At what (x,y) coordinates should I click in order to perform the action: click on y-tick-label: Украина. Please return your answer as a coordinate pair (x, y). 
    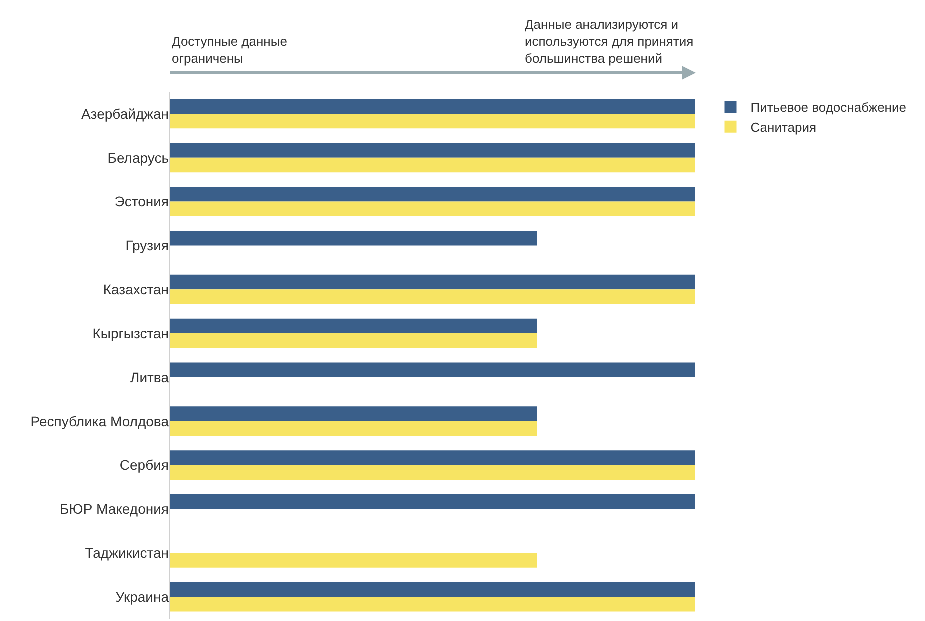
    Looking at the image, I should click on (143, 596).